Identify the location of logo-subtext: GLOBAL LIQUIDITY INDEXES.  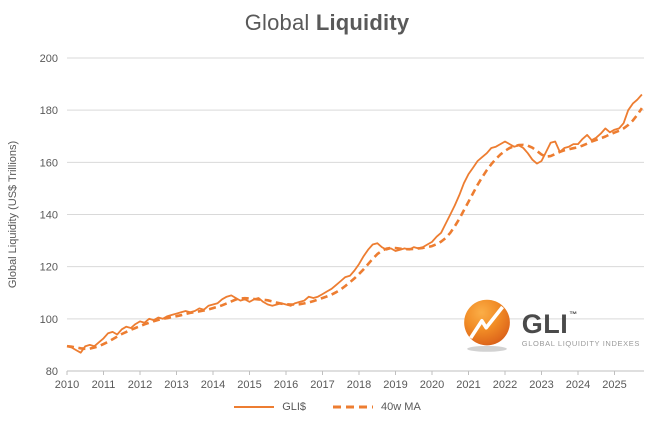
(580, 343).